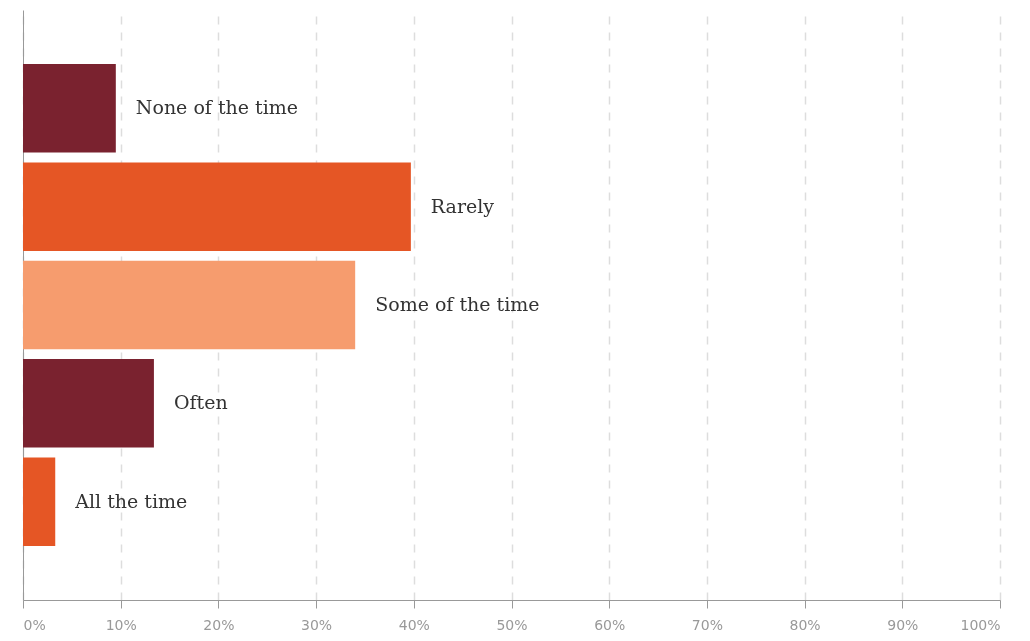 The height and width of the screenshot is (641, 1030). Describe the element at coordinates (980, 624) in the screenshot. I see `x-tick-label: 100%` at that location.